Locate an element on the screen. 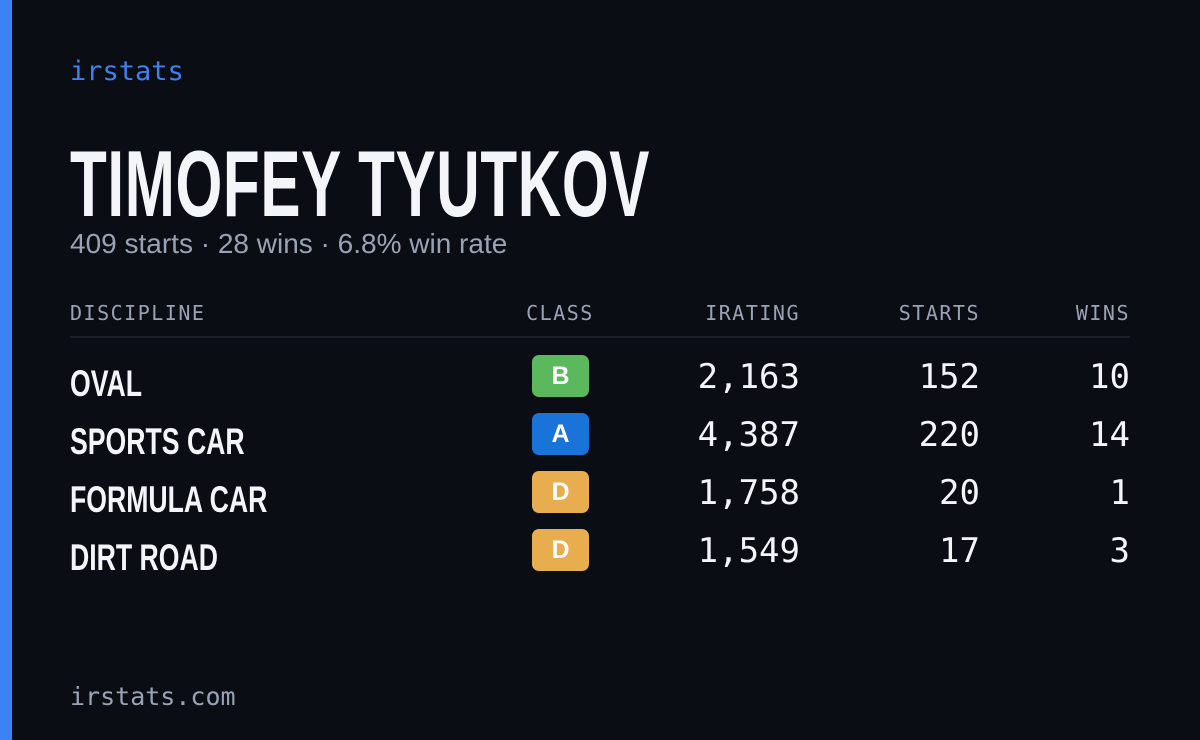  starts: 17 is located at coordinates (959, 551).